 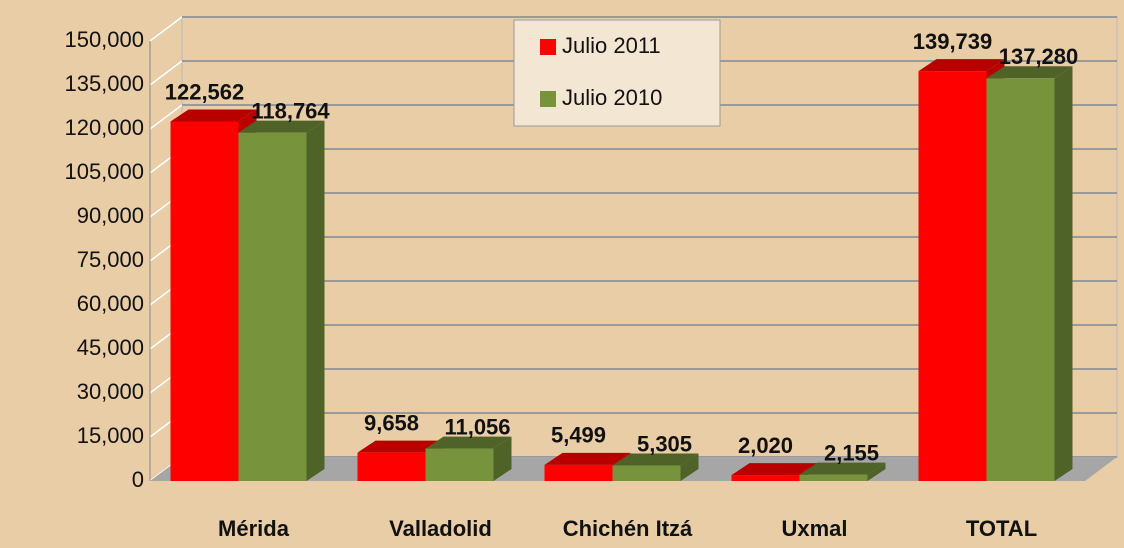 I want to click on value-label: 5,305, so click(x=664, y=443).